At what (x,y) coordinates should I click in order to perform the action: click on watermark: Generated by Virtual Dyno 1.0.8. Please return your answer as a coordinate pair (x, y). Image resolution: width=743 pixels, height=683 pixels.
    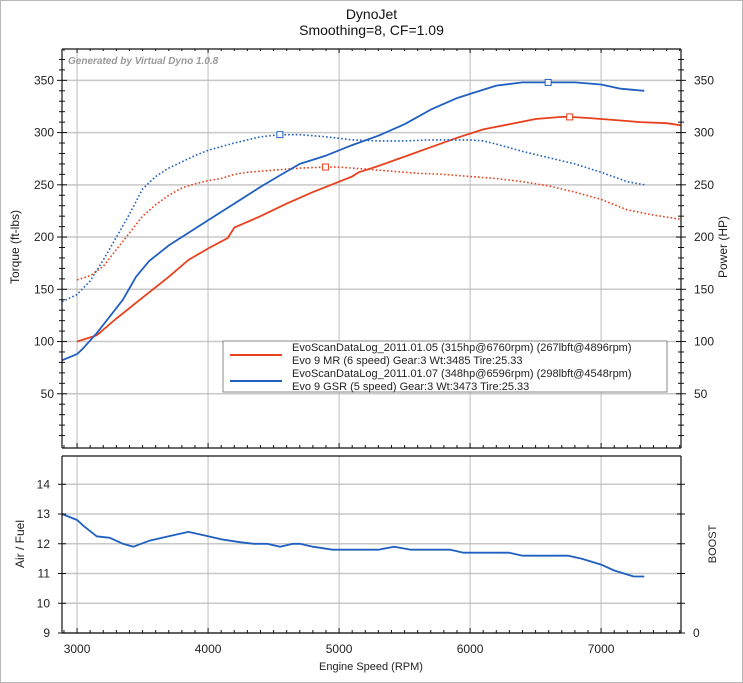
    Looking at the image, I should click on (143, 61).